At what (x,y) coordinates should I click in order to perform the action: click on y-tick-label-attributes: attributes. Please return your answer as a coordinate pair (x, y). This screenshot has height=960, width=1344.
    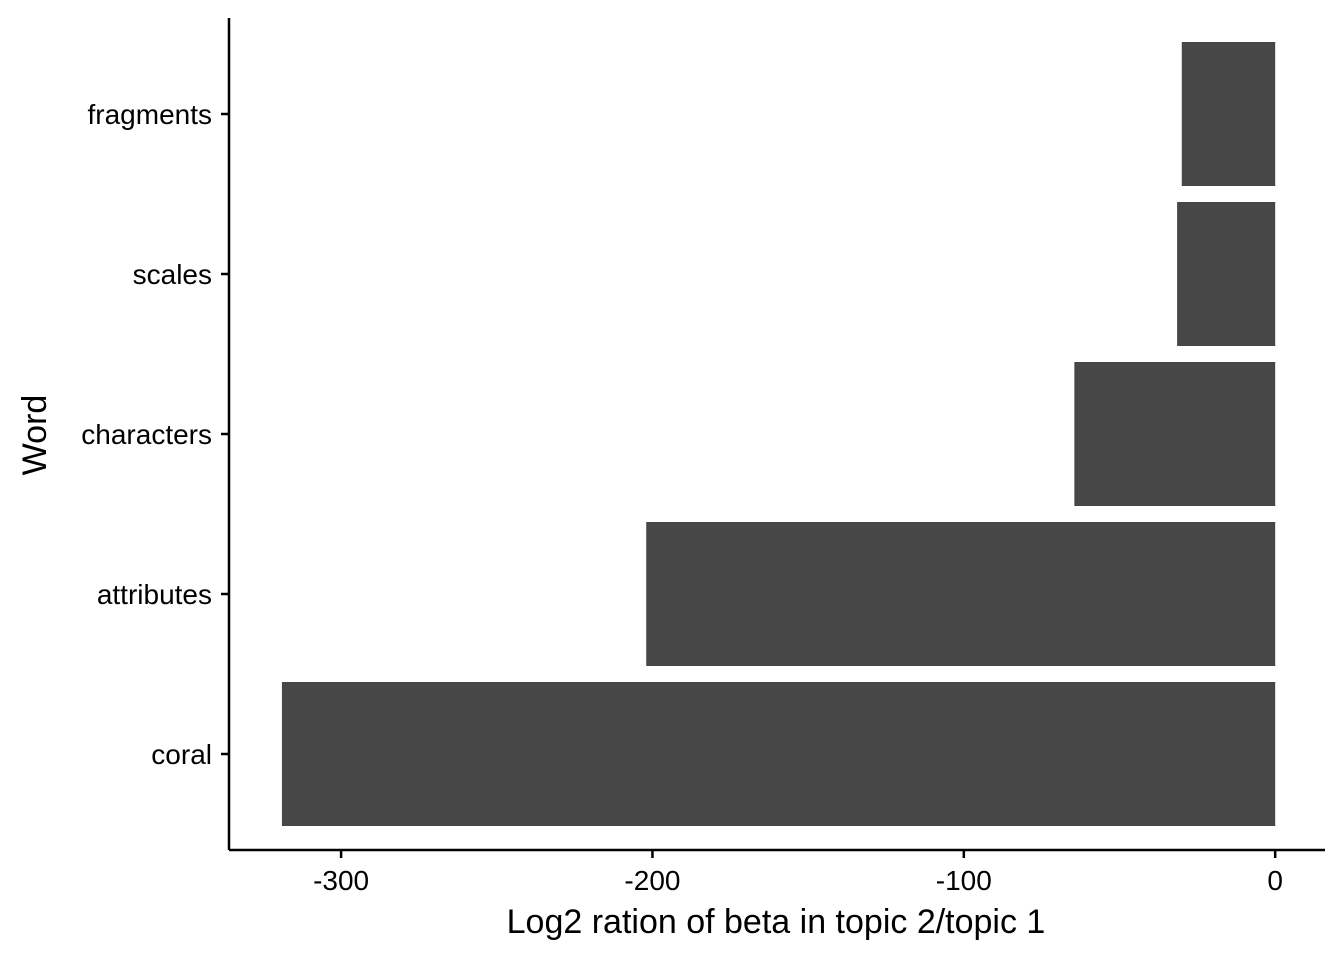
    Looking at the image, I should click on (154, 594).